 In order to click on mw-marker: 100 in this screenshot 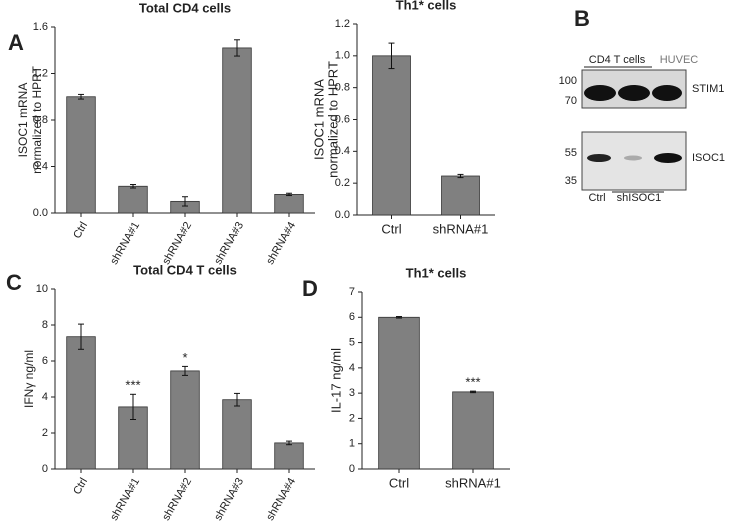, I will do `click(568, 81)`.